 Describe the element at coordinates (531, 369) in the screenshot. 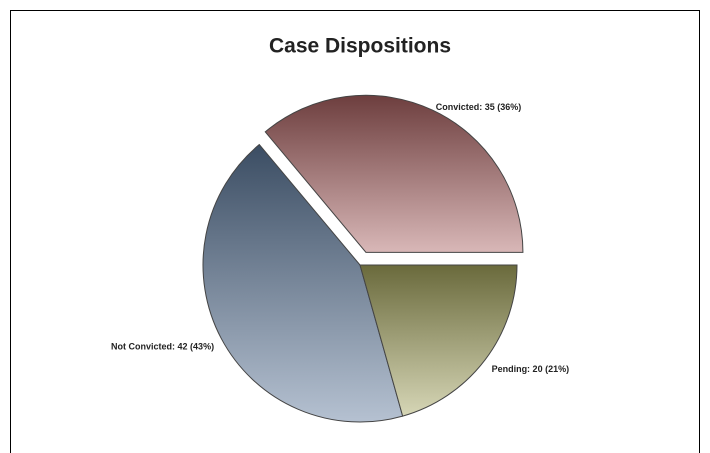

I see `slice-label: Pending: 20 (21%)` at that location.